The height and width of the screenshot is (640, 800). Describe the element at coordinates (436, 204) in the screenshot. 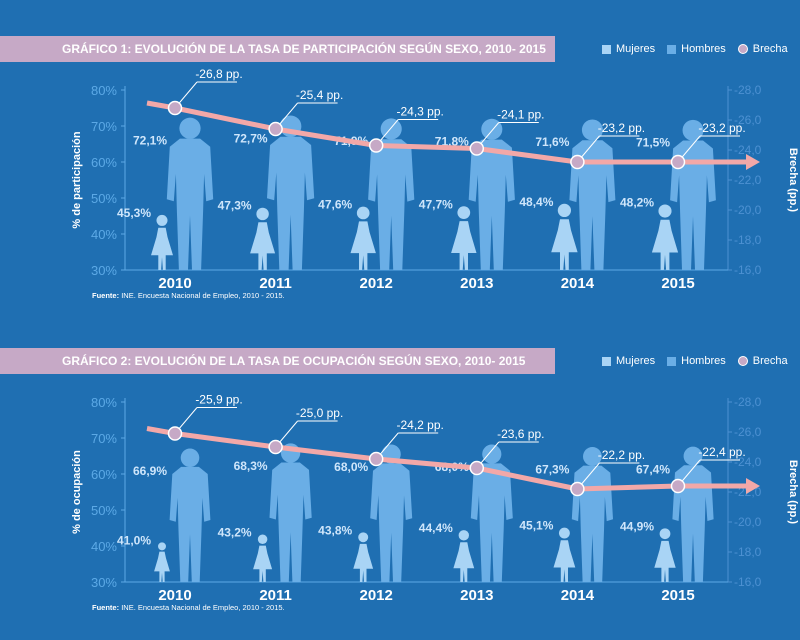

I see `women-value-label: 47,7%` at that location.